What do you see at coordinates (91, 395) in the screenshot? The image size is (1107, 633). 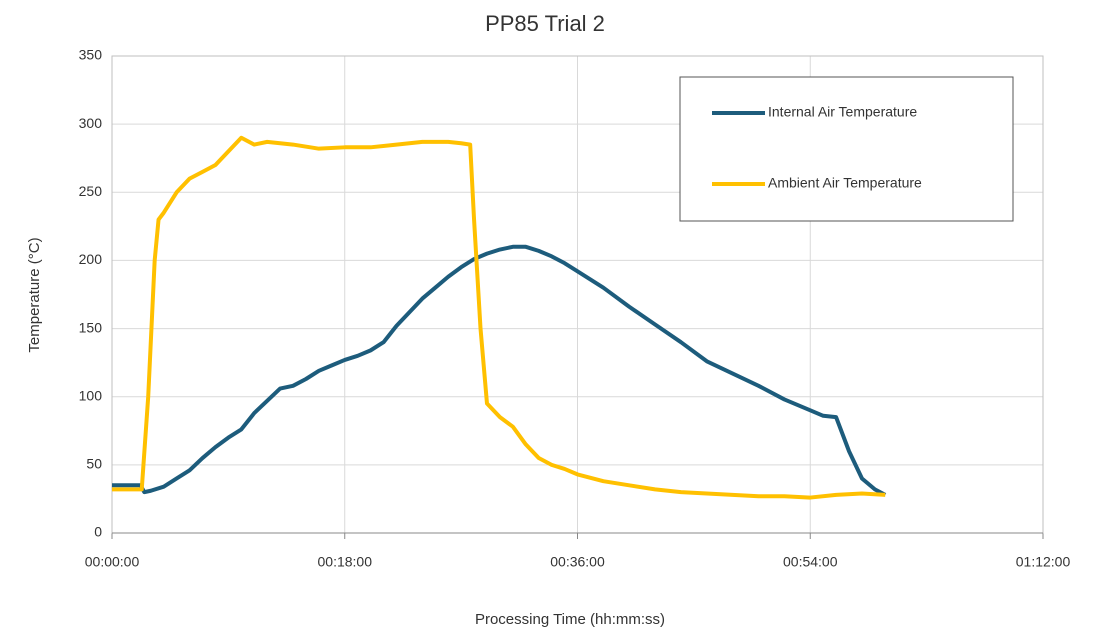 I see `y-tick-label: 100` at bounding box center [91, 395].